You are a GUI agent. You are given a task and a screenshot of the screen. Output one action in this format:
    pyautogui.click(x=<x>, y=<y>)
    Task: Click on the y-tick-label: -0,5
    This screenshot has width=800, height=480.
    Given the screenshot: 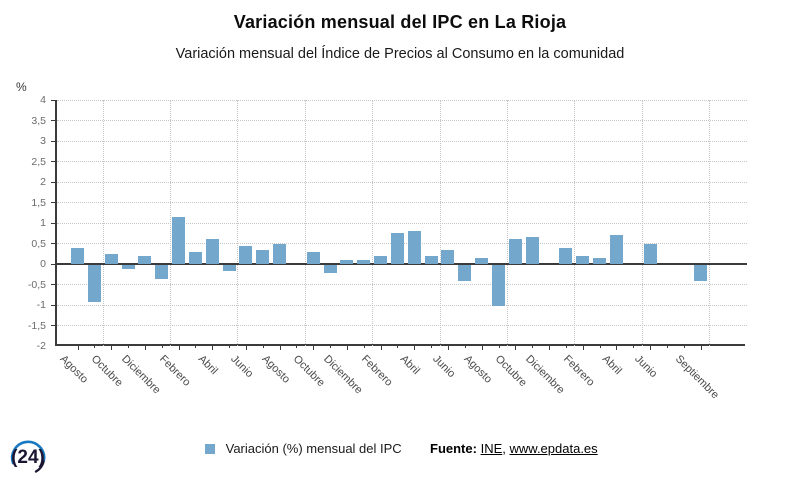 What is the action you would take?
    pyautogui.click(x=36, y=284)
    